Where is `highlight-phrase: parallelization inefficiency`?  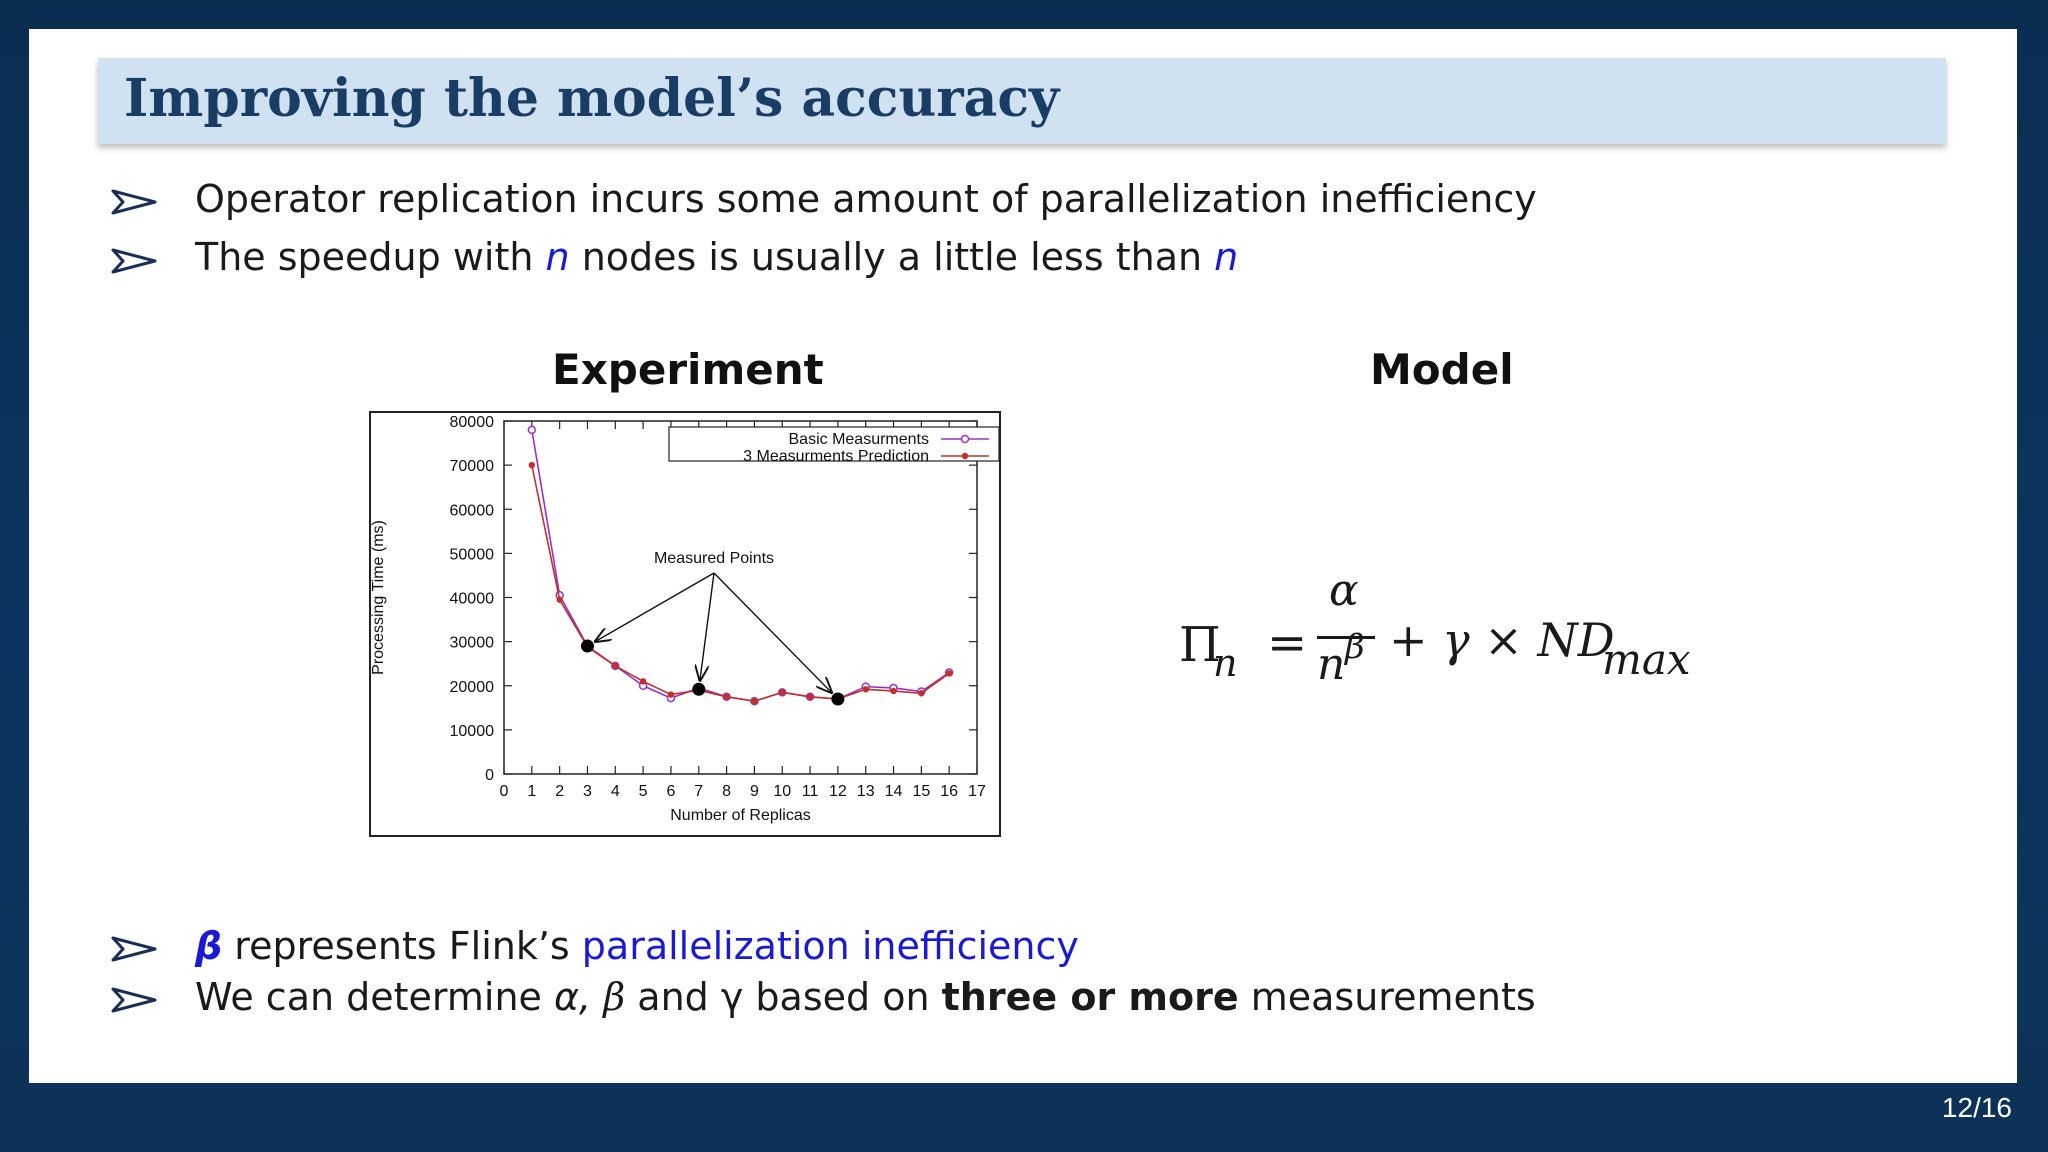 highlight-phrase: parallelization inefficiency is located at coordinates (830, 946).